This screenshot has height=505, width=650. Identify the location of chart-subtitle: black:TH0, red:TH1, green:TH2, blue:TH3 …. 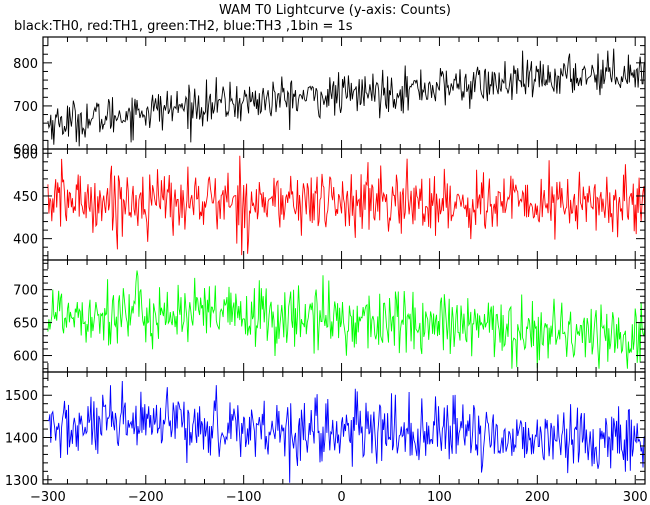
(183, 26).